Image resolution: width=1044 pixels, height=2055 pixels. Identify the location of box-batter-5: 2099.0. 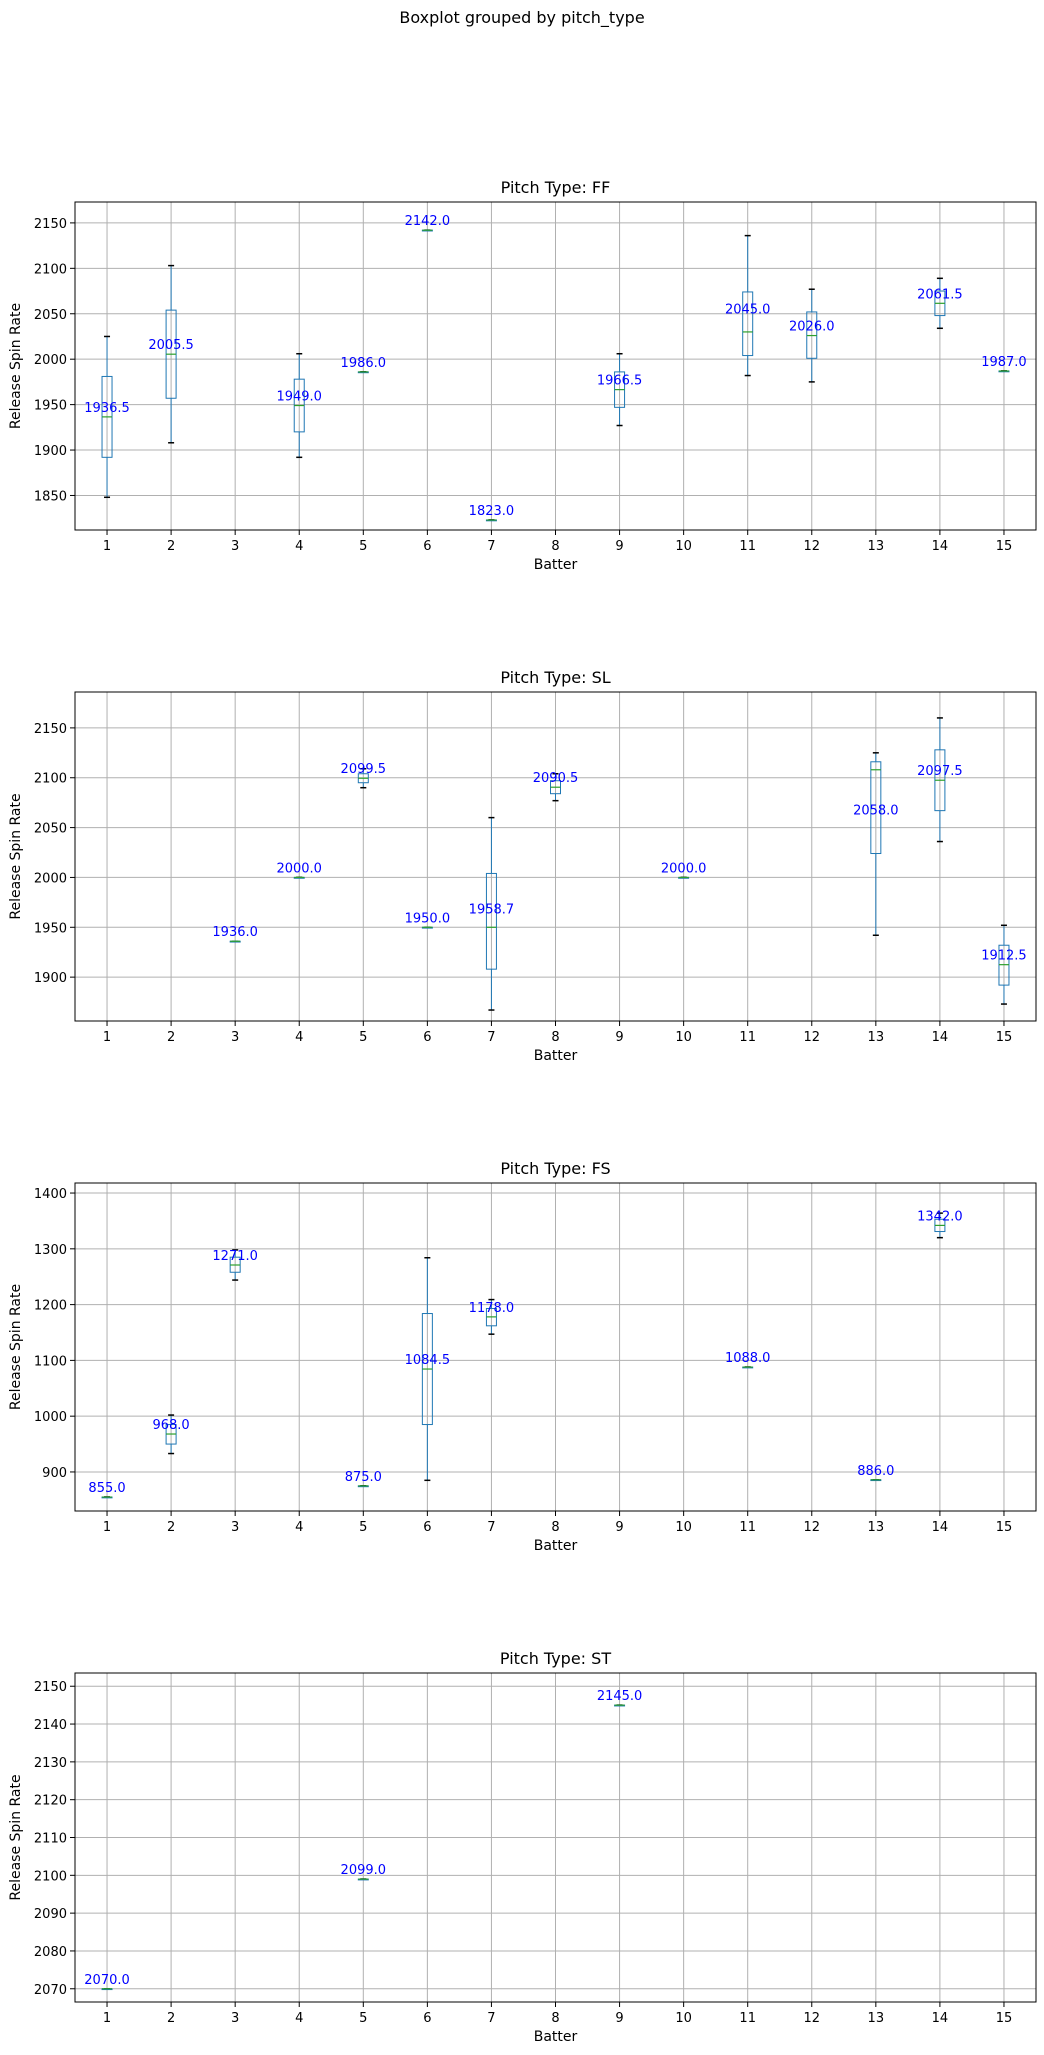
(364, 1872).